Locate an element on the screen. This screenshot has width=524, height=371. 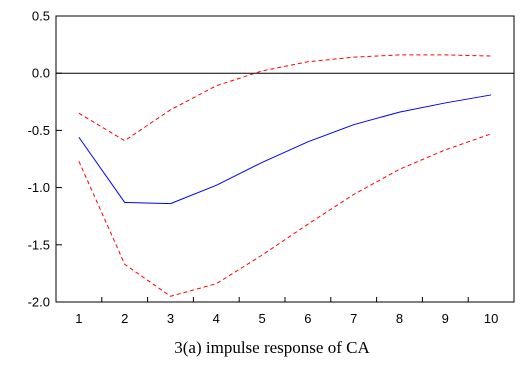
x-tick-label: 5 is located at coordinates (261, 318).